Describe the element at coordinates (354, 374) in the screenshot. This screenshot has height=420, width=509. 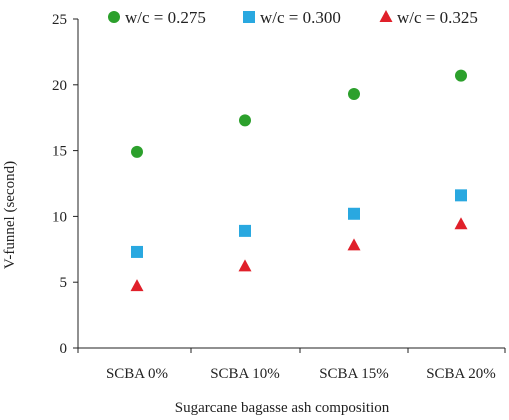
I see `x-tick-label: SCBA 15%` at that location.